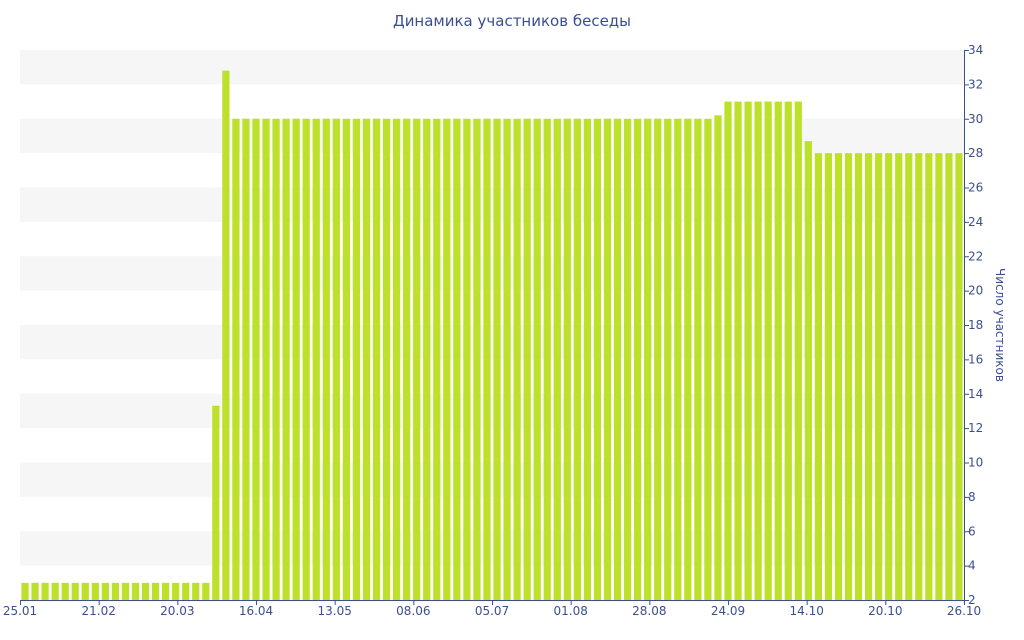 Image resolution: width=1024 pixels, height=640 pixels. What do you see at coordinates (975, 119) in the screenshot?
I see `y-tick-label: 30` at bounding box center [975, 119].